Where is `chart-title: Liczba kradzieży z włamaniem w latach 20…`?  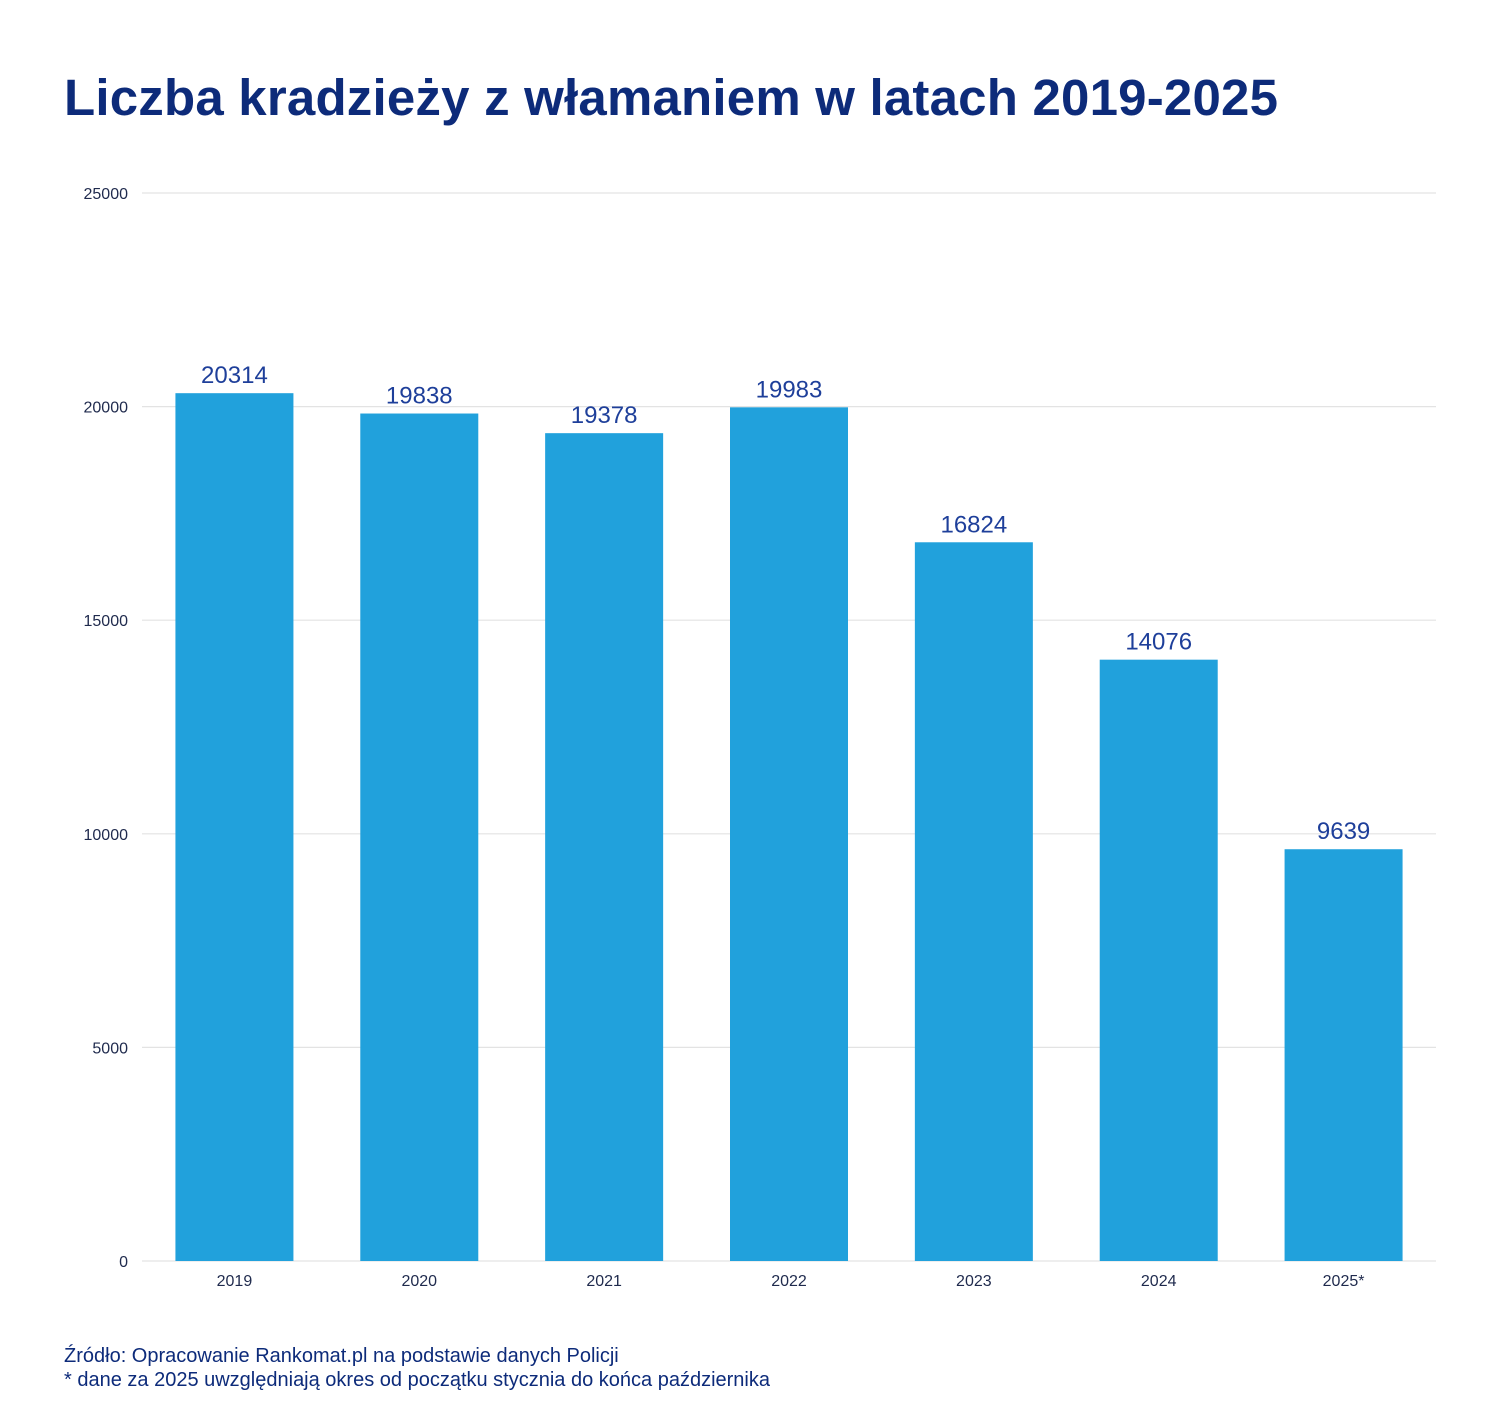 chart-title: Liczba kradzieży z włamaniem w latach 20… is located at coordinates (671, 97).